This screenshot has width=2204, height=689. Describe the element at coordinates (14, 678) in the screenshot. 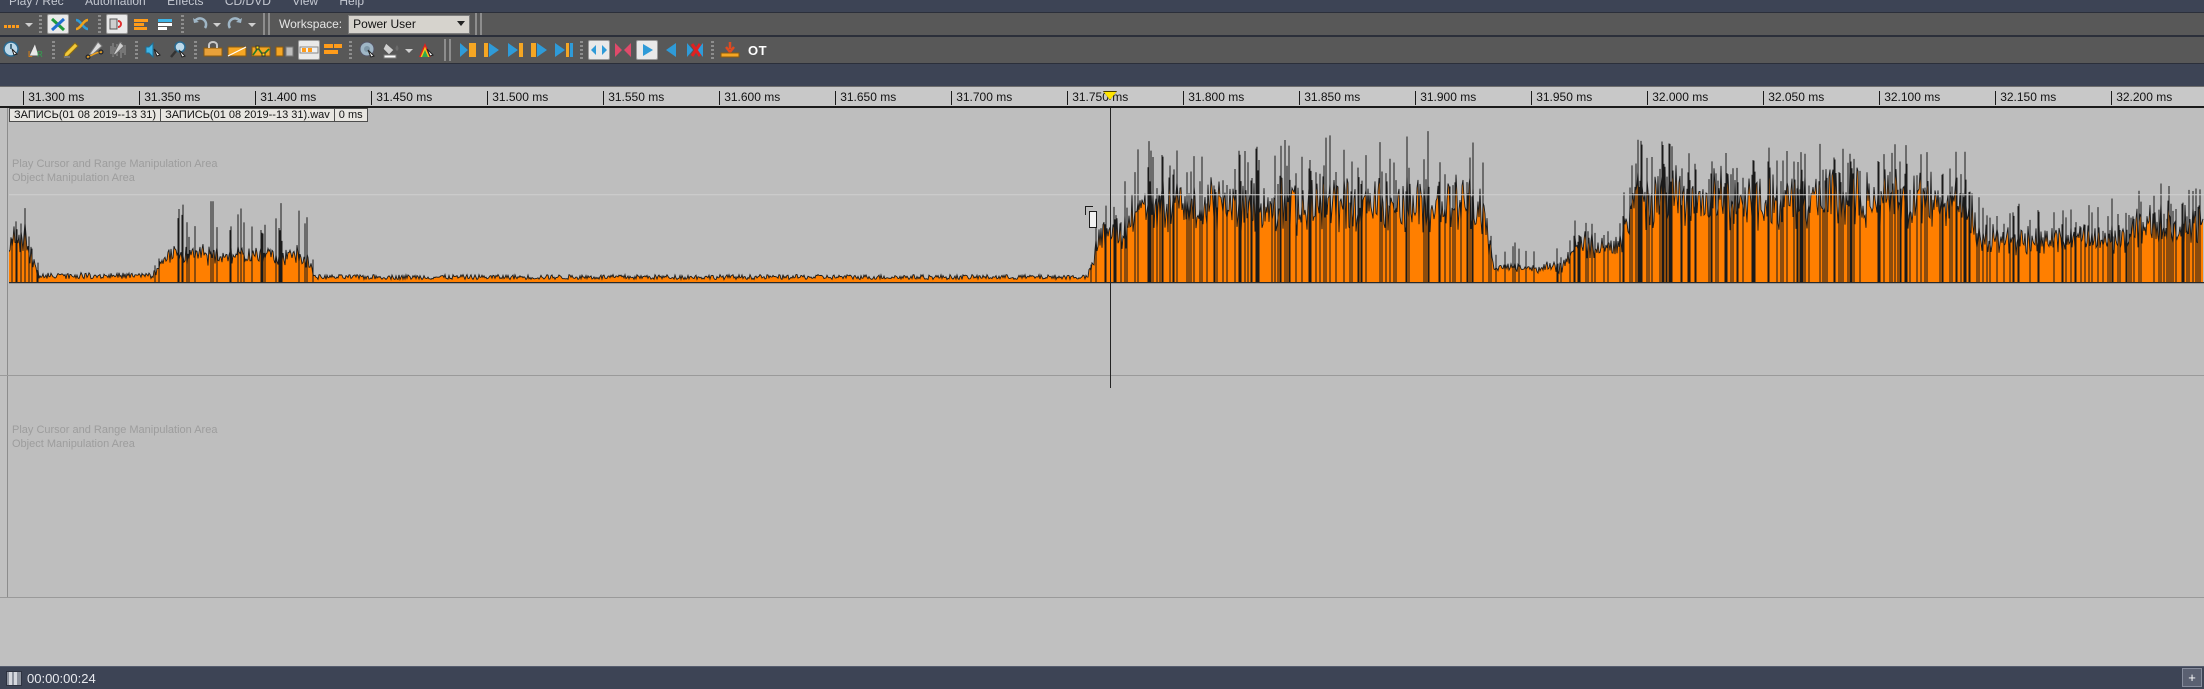

I see `timecode-icon` at that location.